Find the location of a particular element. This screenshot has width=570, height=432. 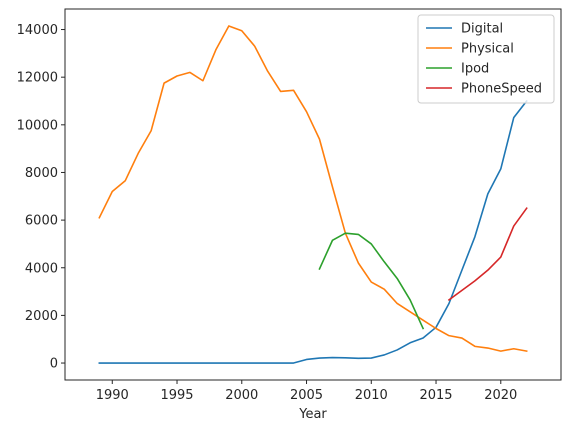

y-tick-label: 0 is located at coordinates (54, 364).